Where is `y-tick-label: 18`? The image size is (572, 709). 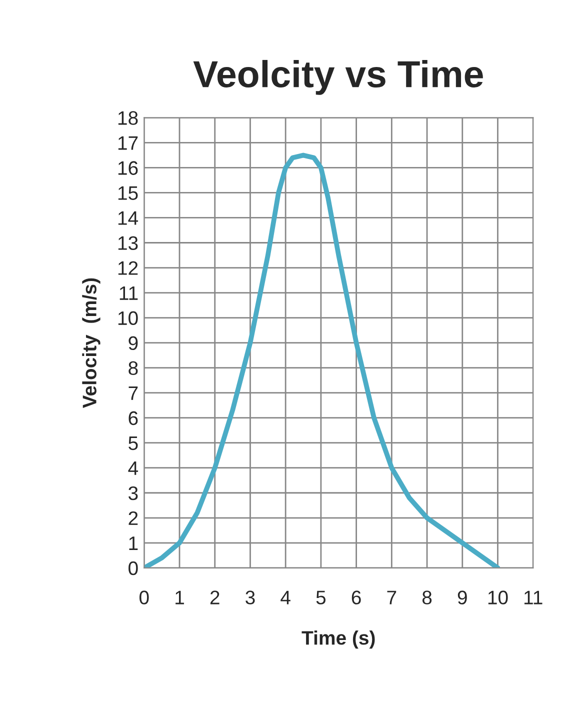
y-tick-label: 18 is located at coordinates (128, 118).